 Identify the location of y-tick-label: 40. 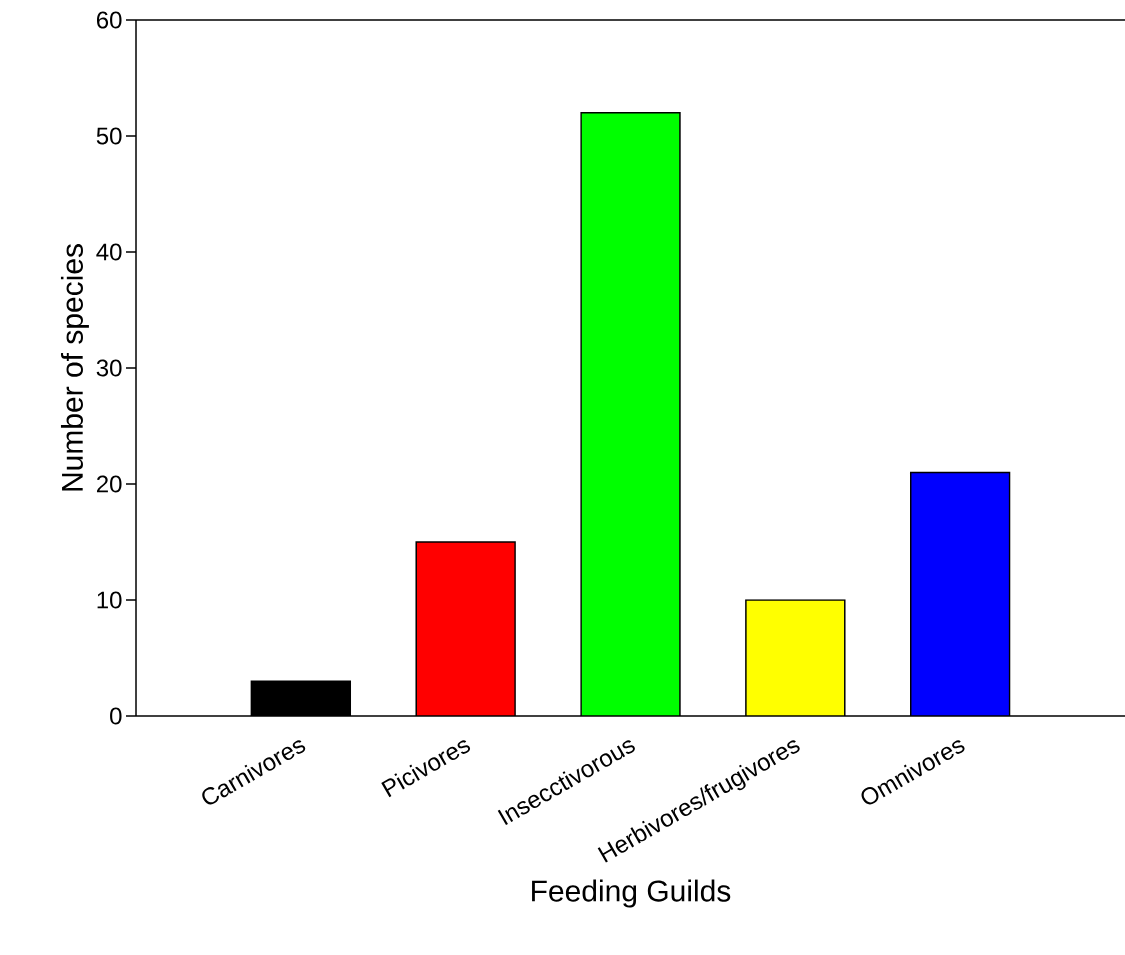
(109, 252).